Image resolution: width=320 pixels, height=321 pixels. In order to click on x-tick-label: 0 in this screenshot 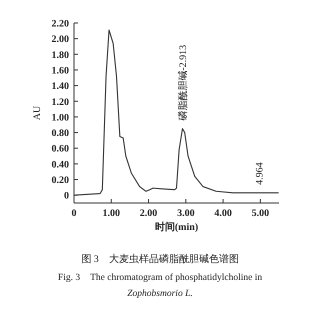, I will do `click(74, 213)`.